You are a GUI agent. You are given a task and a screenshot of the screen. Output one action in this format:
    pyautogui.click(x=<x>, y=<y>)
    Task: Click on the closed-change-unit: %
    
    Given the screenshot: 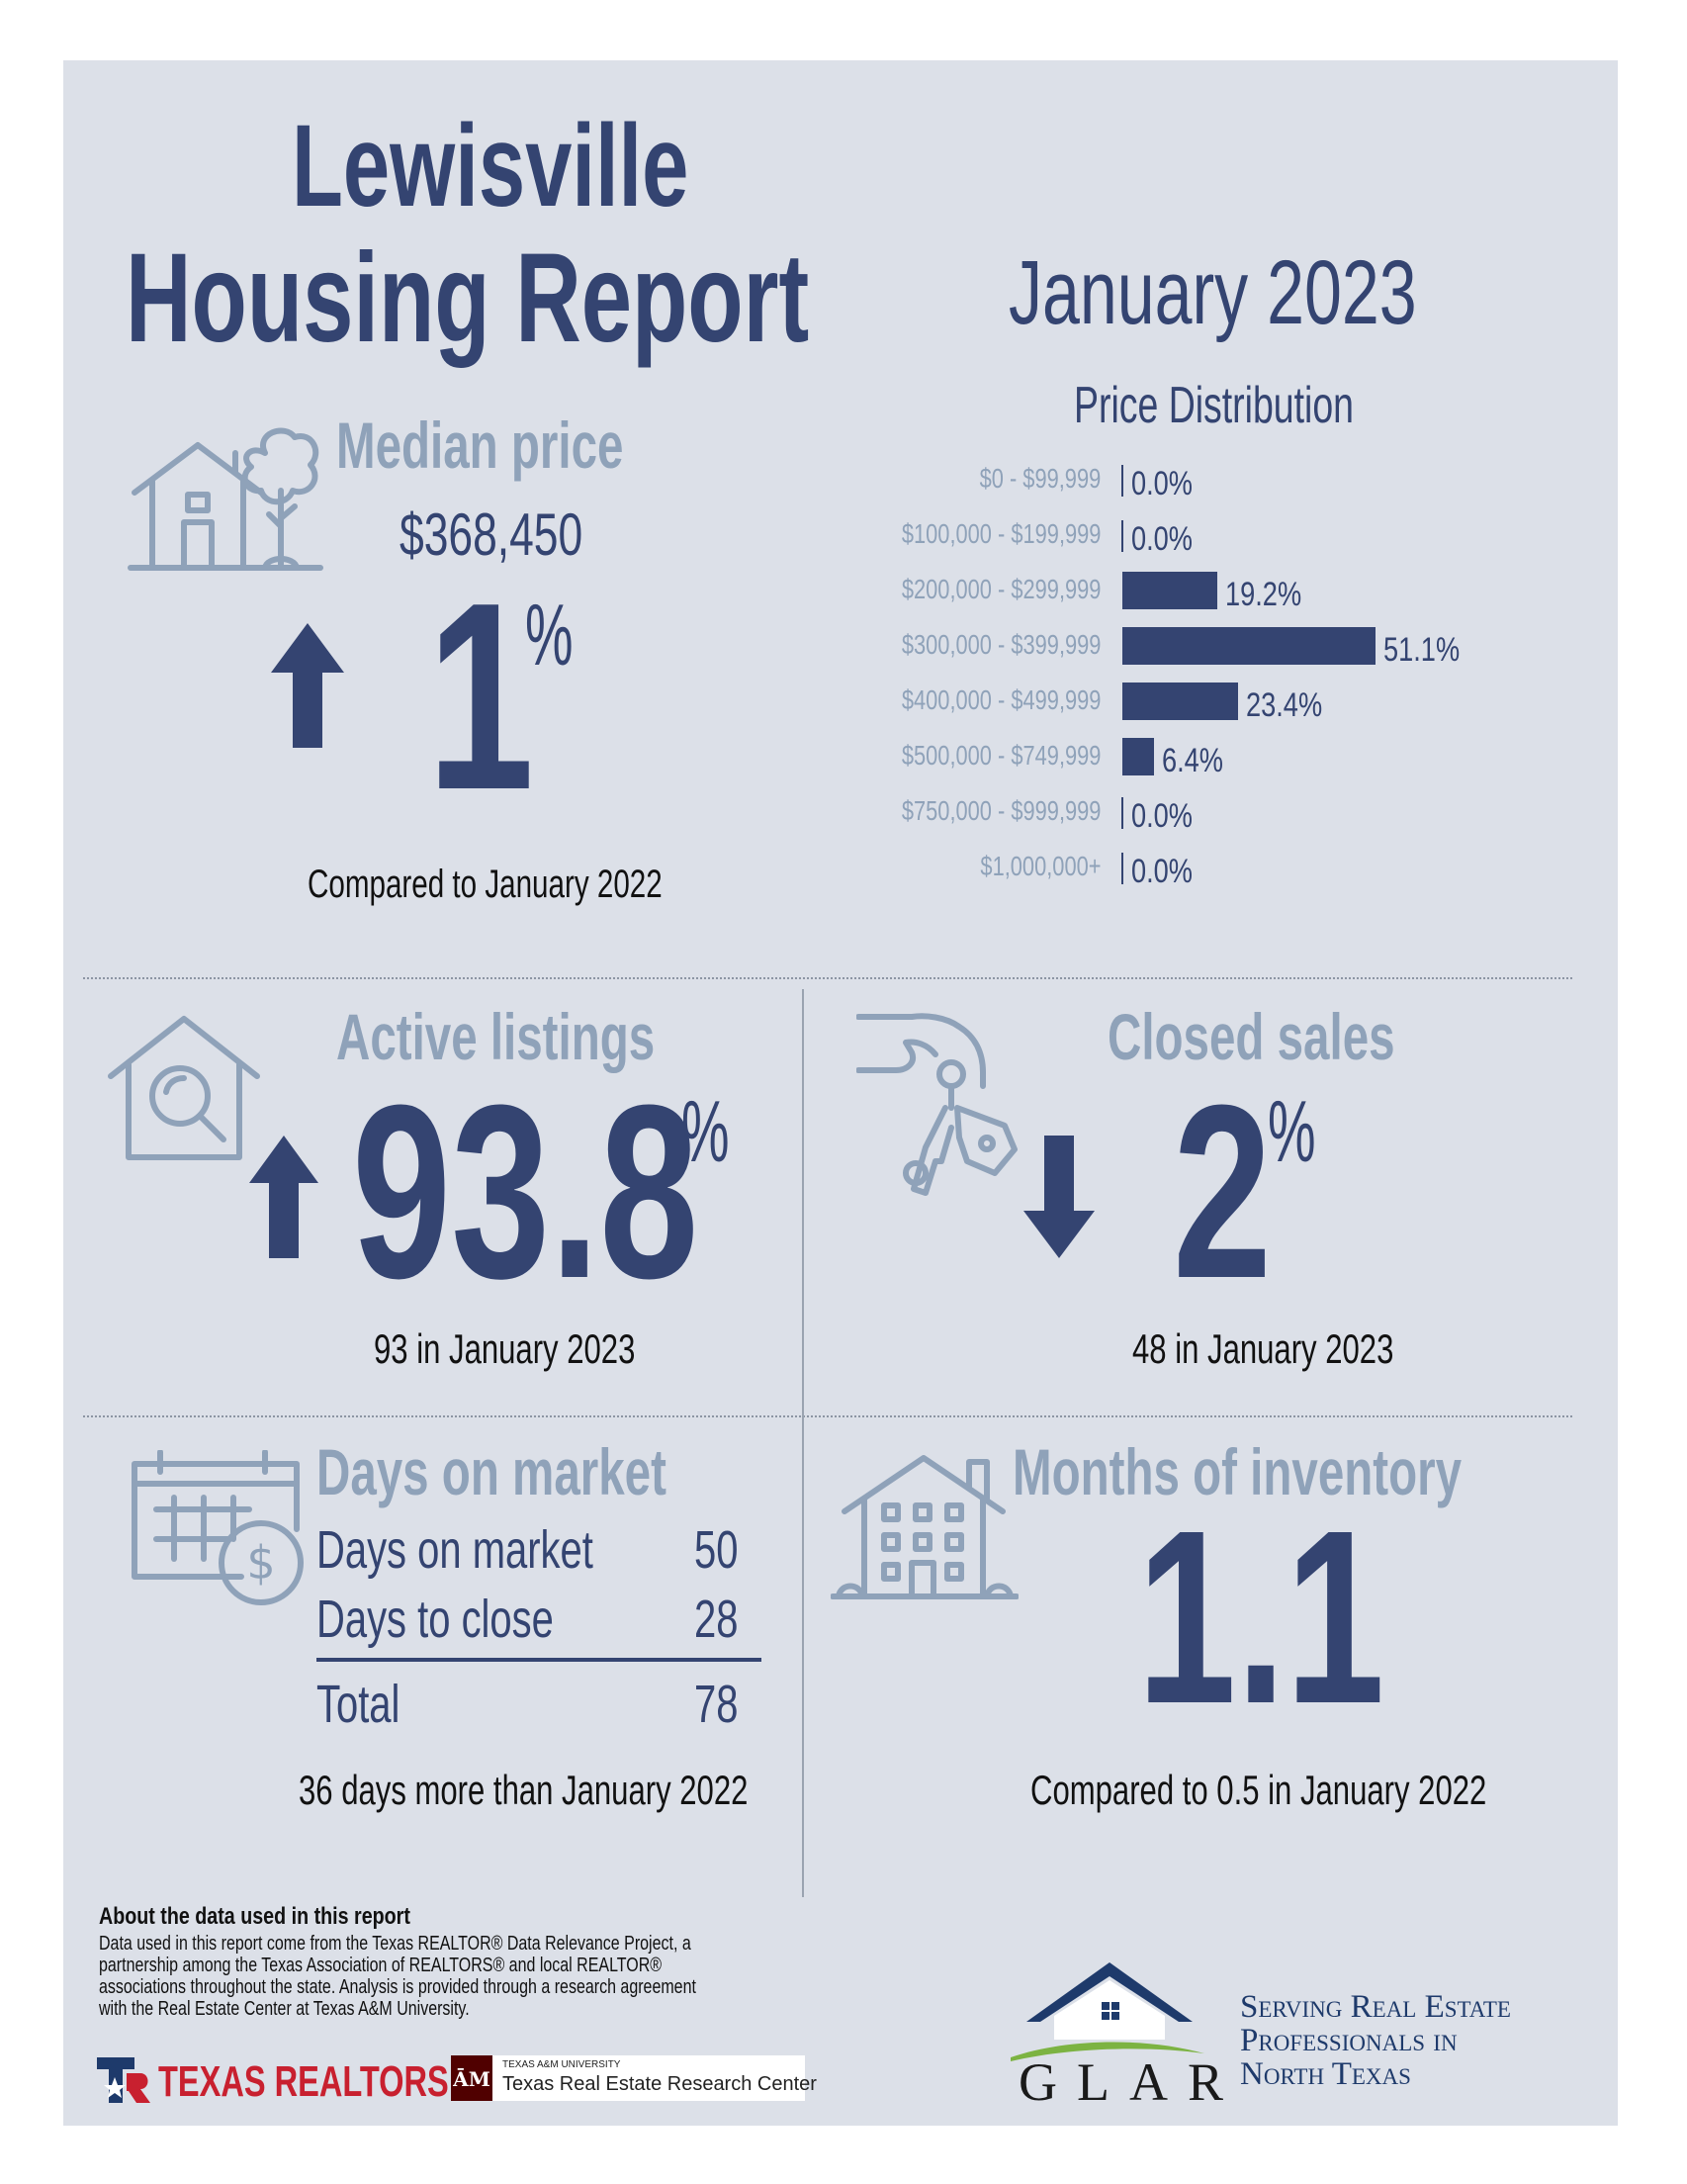 What is the action you would take?
    pyautogui.click(x=1292, y=1131)
    